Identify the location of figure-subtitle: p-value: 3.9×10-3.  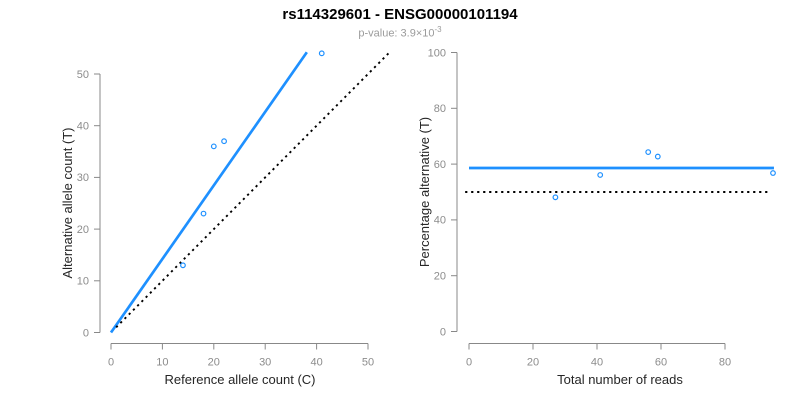
(400, 32).